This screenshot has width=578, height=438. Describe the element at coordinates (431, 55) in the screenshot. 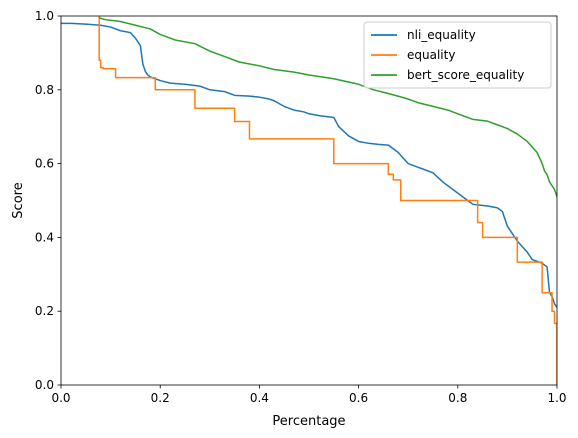

I see `legend-label-equality: equality` at that location.